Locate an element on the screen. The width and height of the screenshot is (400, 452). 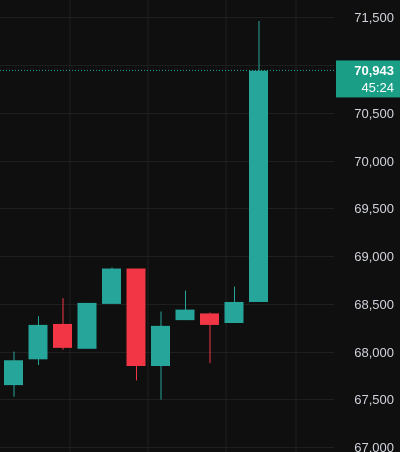
price-tick-label: 70,000 is located at coordinates (374, 161).